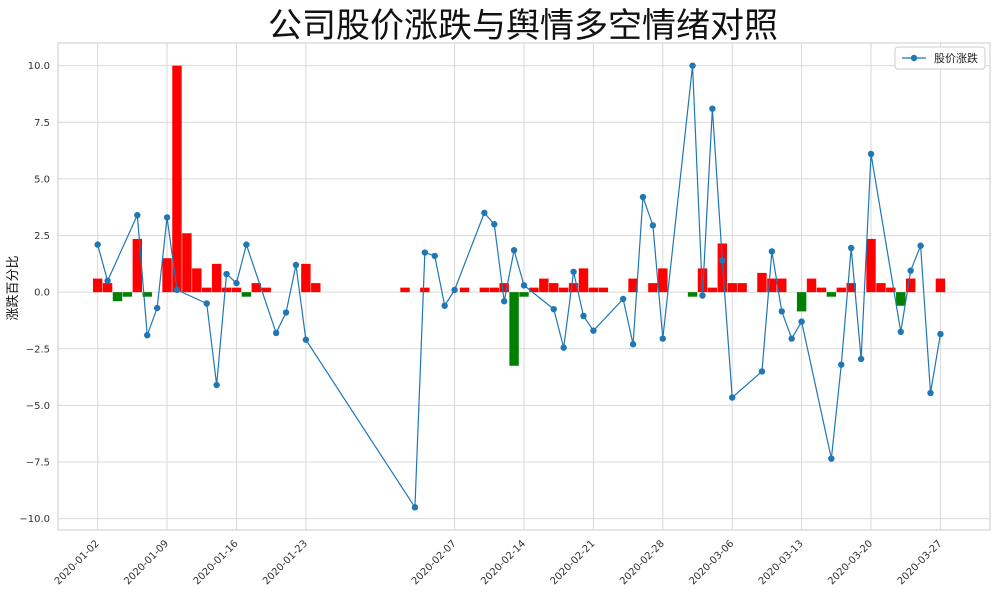 This screenshot has height=592, width=1002. What do you see at coordinates (77, 562) in the screenshot?
I see `x-tick-label: 2020-01-02` at bounding box center [77, 562].